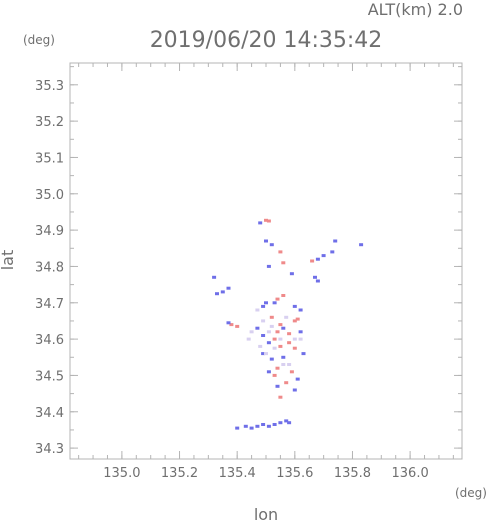 This screenshot has height=521, width=491. I want to click on y-tick-label: 35.2, so click(49, 122).